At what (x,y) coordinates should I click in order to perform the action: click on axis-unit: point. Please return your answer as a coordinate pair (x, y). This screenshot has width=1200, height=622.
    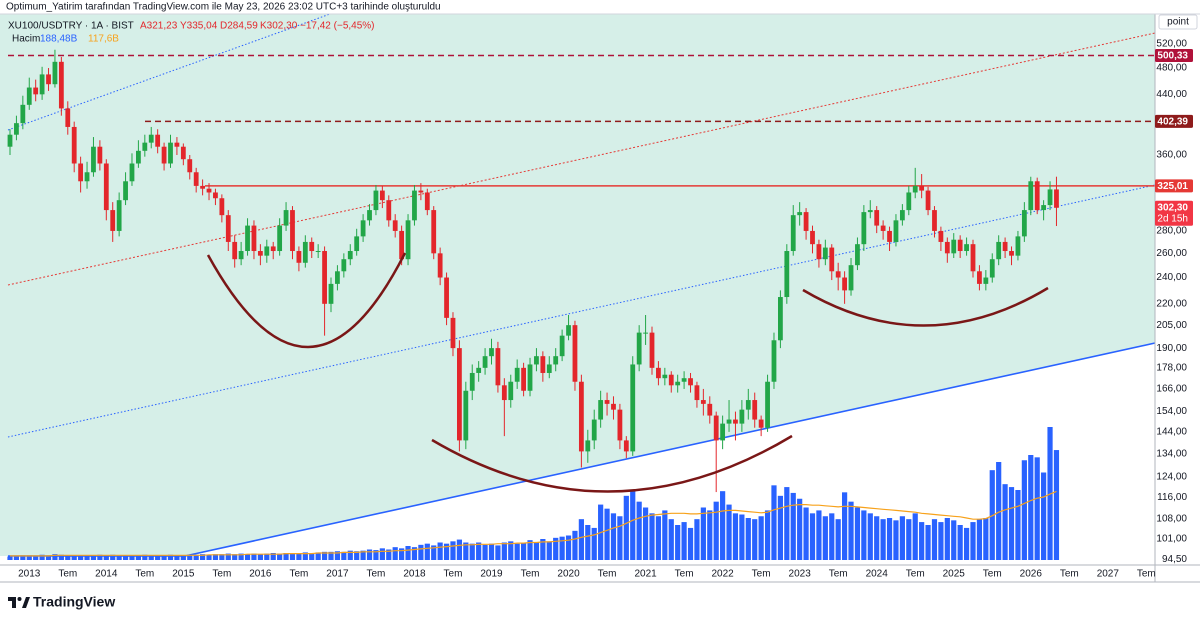
    Looking at the image, I should click on (1178, 22).